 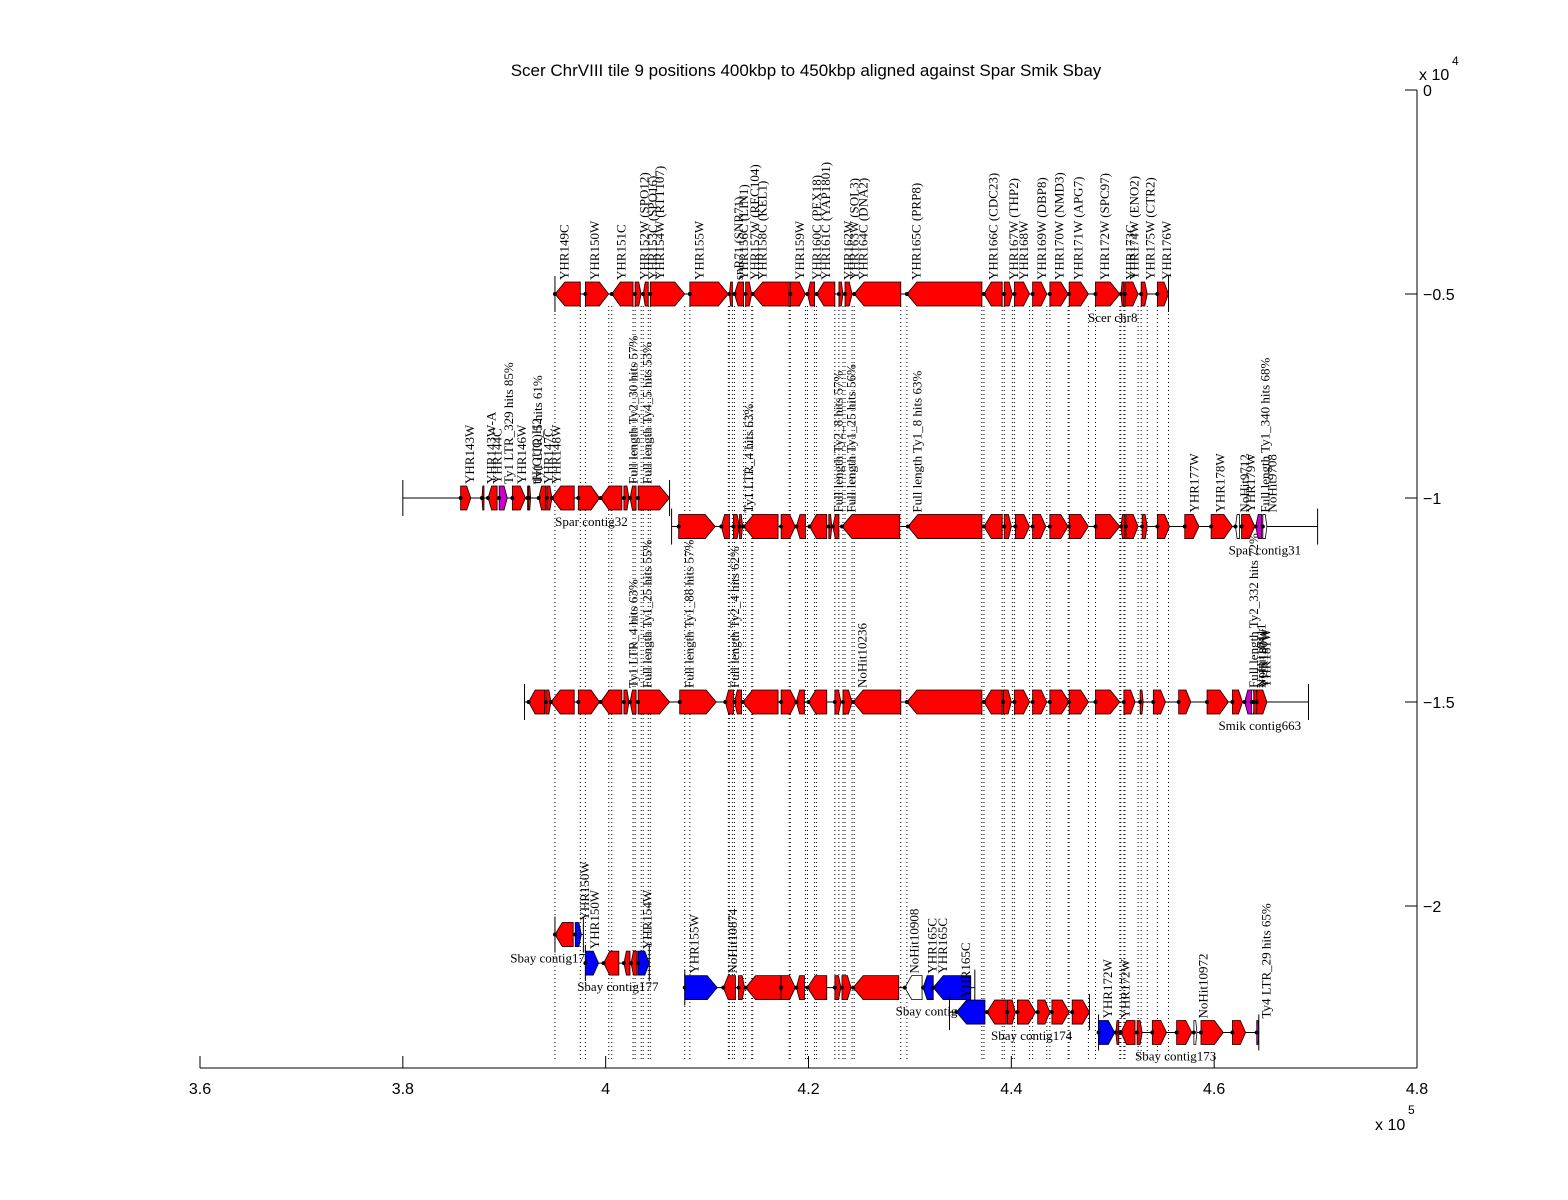 I want to click on gene-label: YHR180W, so click(x=1262, y=658).